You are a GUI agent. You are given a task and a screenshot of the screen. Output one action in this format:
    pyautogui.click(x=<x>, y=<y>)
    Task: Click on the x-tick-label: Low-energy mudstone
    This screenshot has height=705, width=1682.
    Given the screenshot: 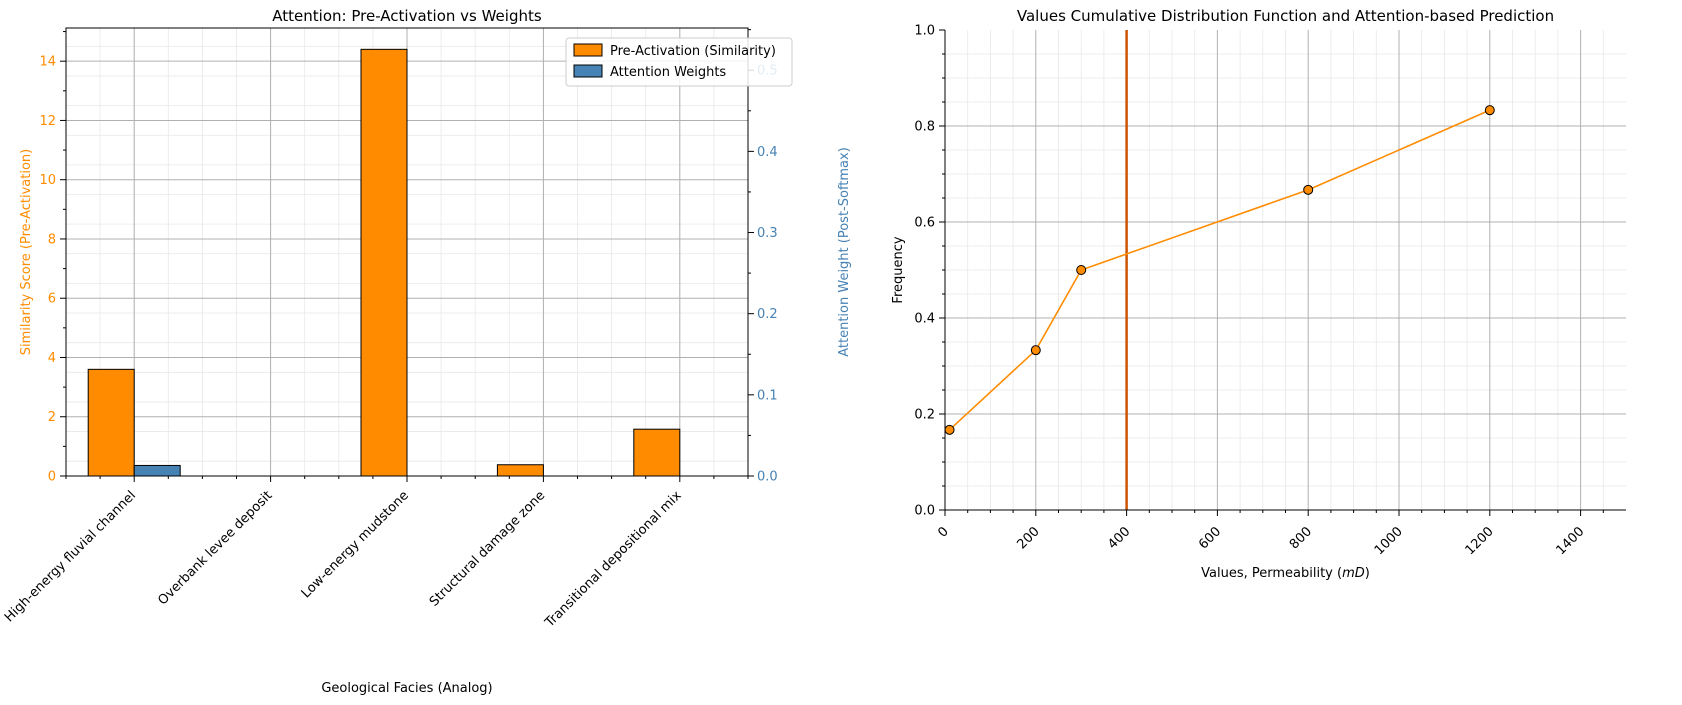 What is the action you would take?
    pyautogui.click(x=355, y=544)
    